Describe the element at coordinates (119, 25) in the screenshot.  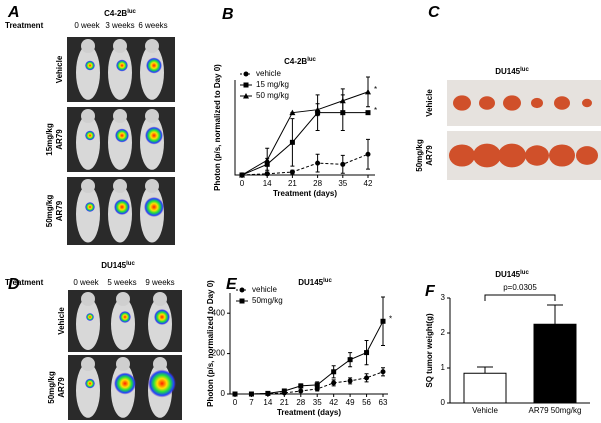
I see `column-label: 3 weeks` at that location.